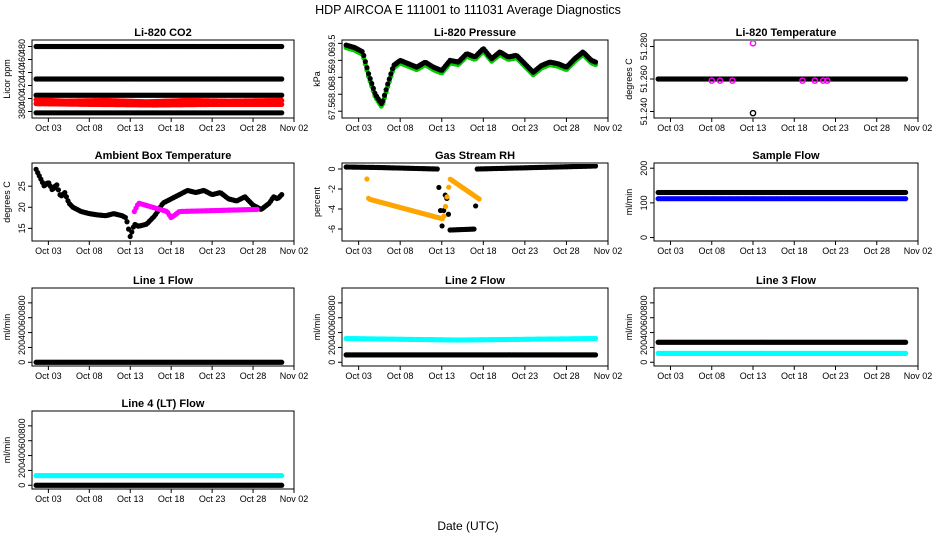 This screenshot has height=545, width=936. Describe the element at coordinates (332, 332) in the screenshot. I see `y-tick-label: 400` at that location.